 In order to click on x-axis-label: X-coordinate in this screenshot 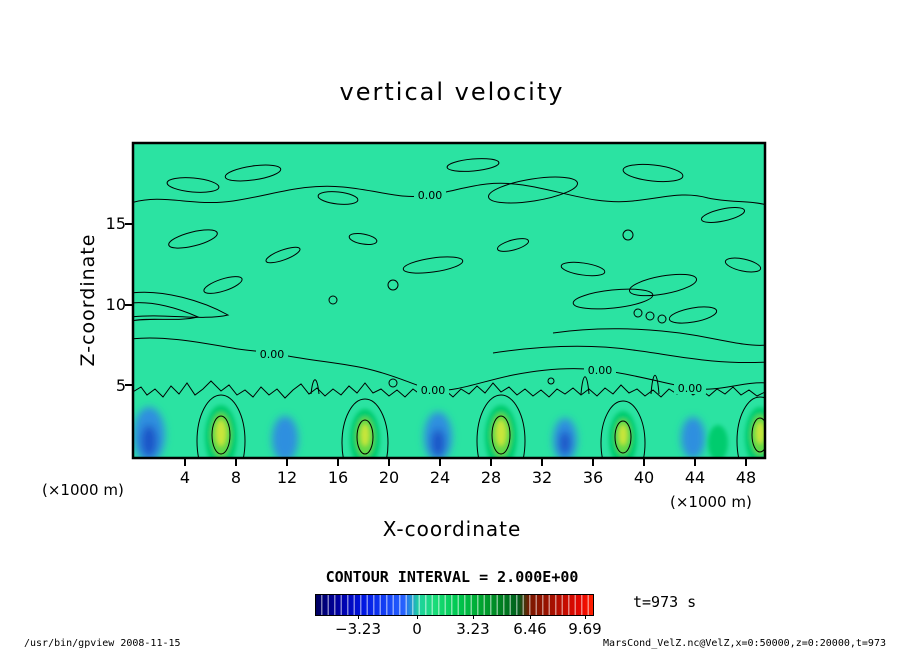, I will do `click(452, 529)`.